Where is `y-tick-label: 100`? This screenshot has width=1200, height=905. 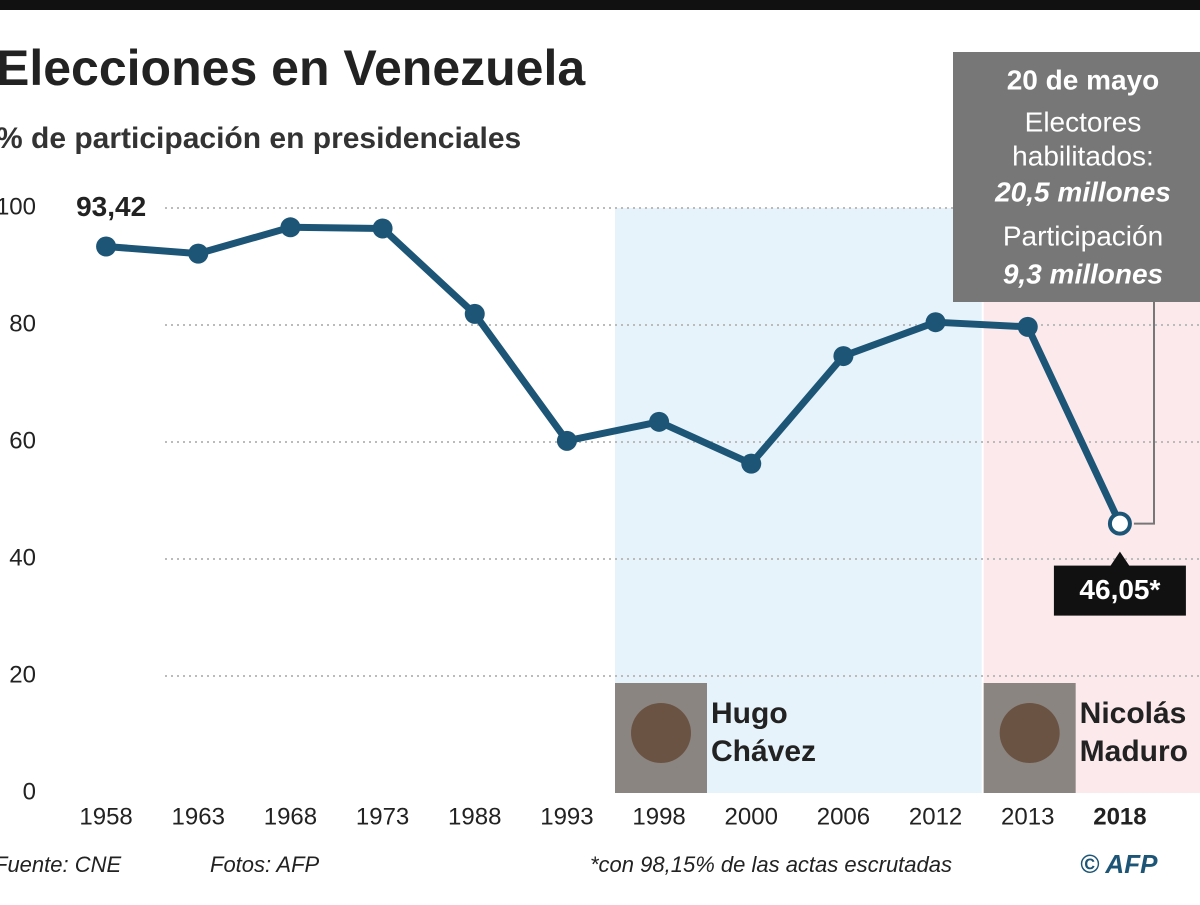
y-tick-label: 100 is located at coordinates (18, 206).